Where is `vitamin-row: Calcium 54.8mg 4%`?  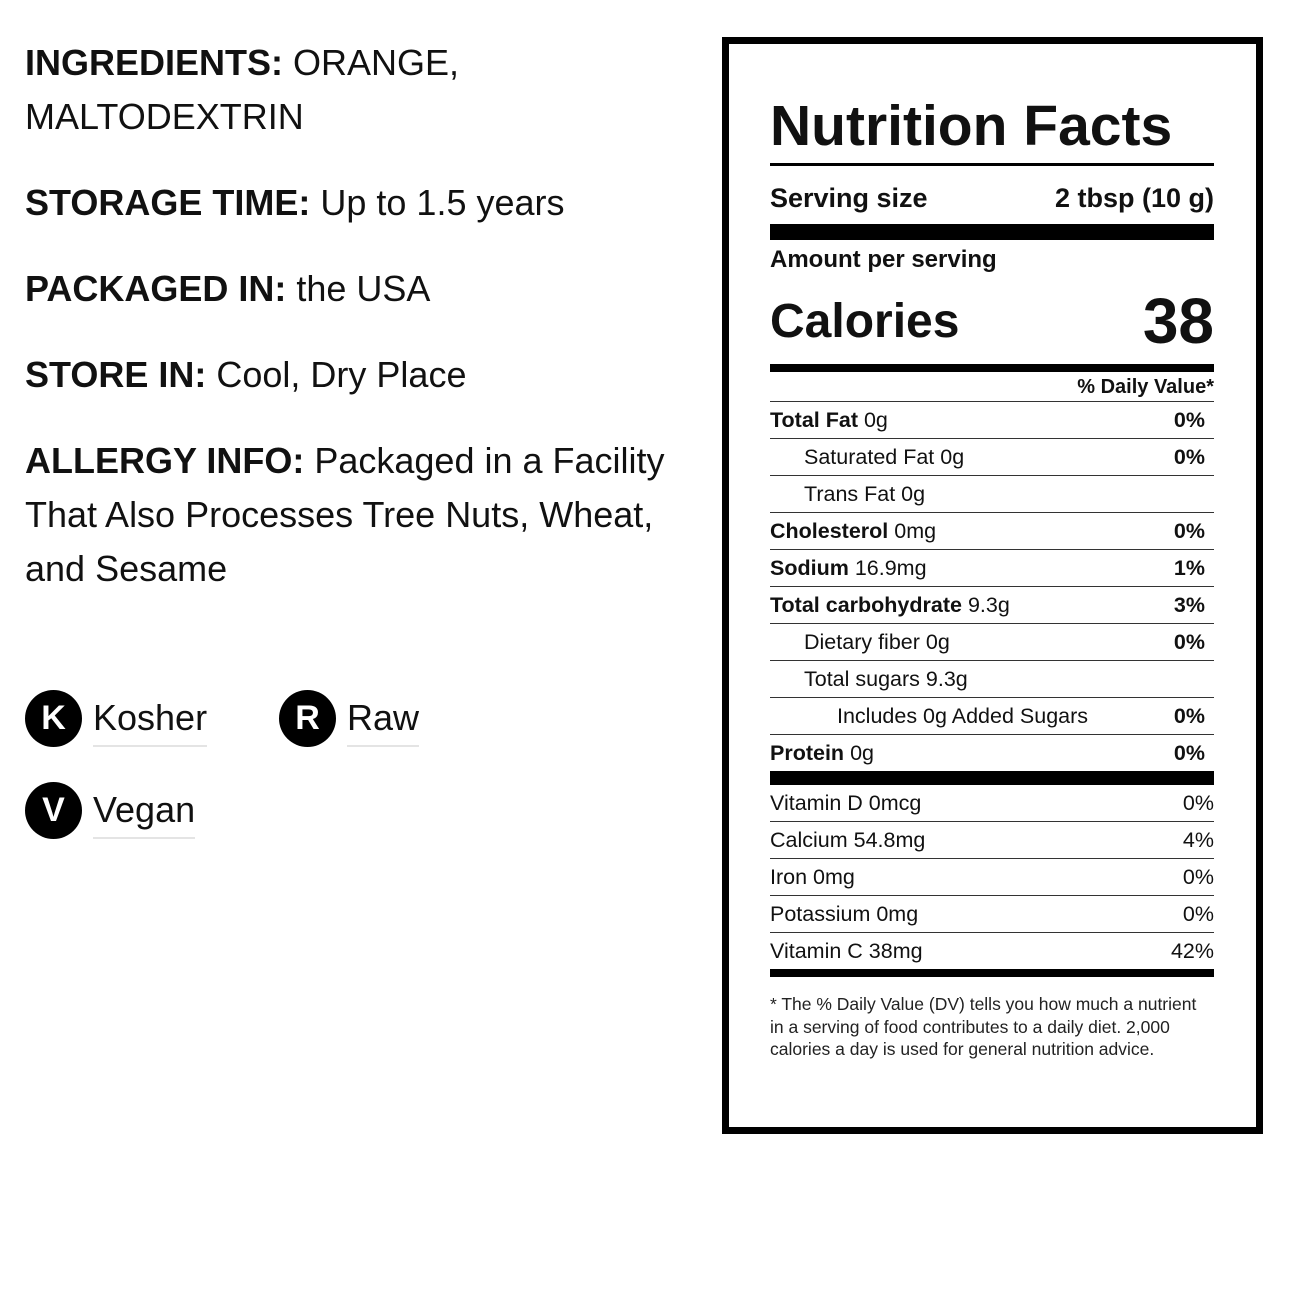 vitamin-row: Calcium 54.8mg 4% is located at coordinates (992, 840).